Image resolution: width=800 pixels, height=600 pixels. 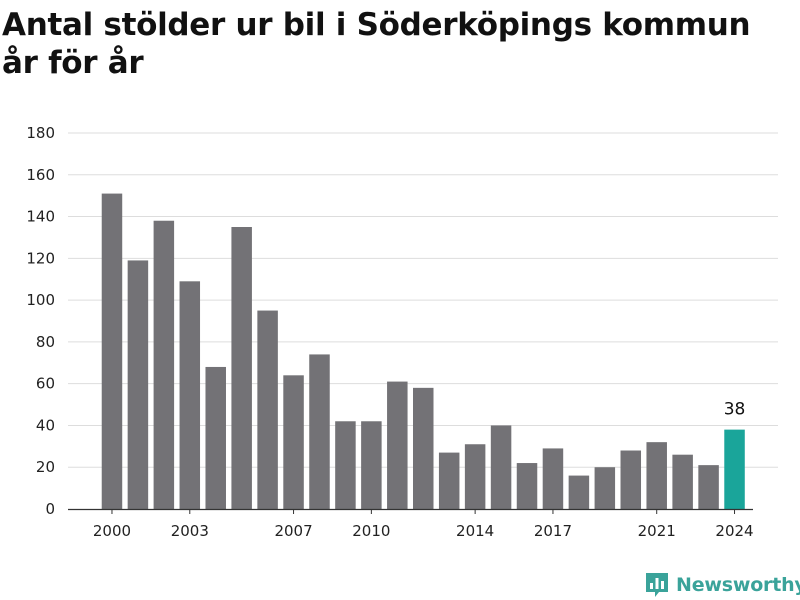 What do you see at coordinates (657, 585) in the screenshot?
I see `chart-logo-icon` at bounding box center [657, 585].